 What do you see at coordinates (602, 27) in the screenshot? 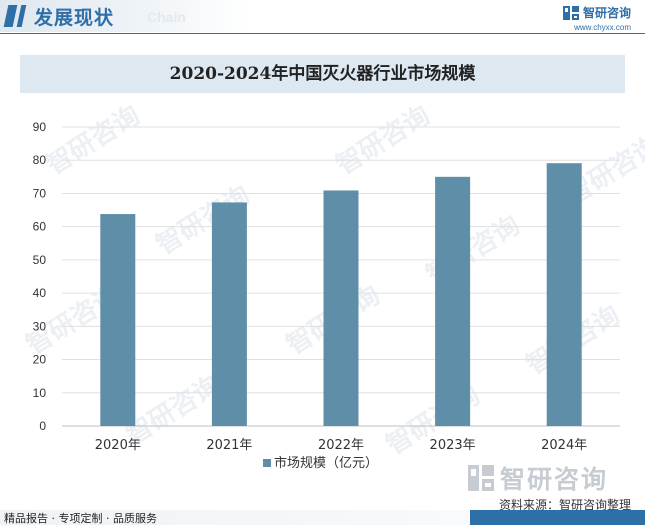
I see `brand-url: www.chyxx.com` at bounding box center [602, 27].